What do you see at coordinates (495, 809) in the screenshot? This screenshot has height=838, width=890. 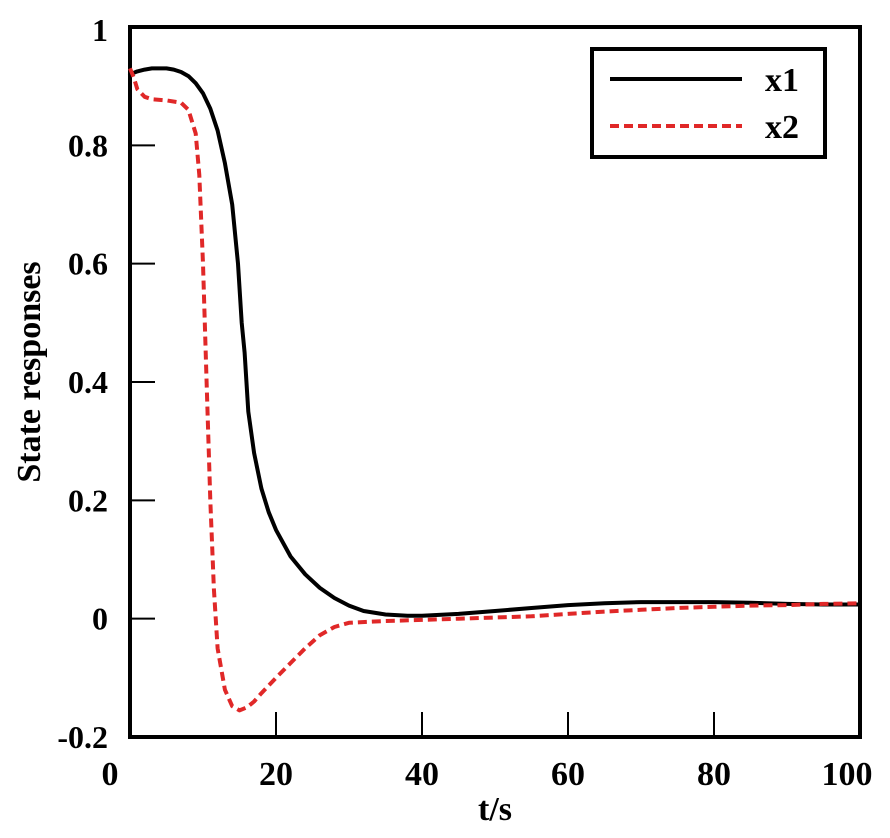 I see `x-axis-label: t/s` at bounding box center [495, 809].